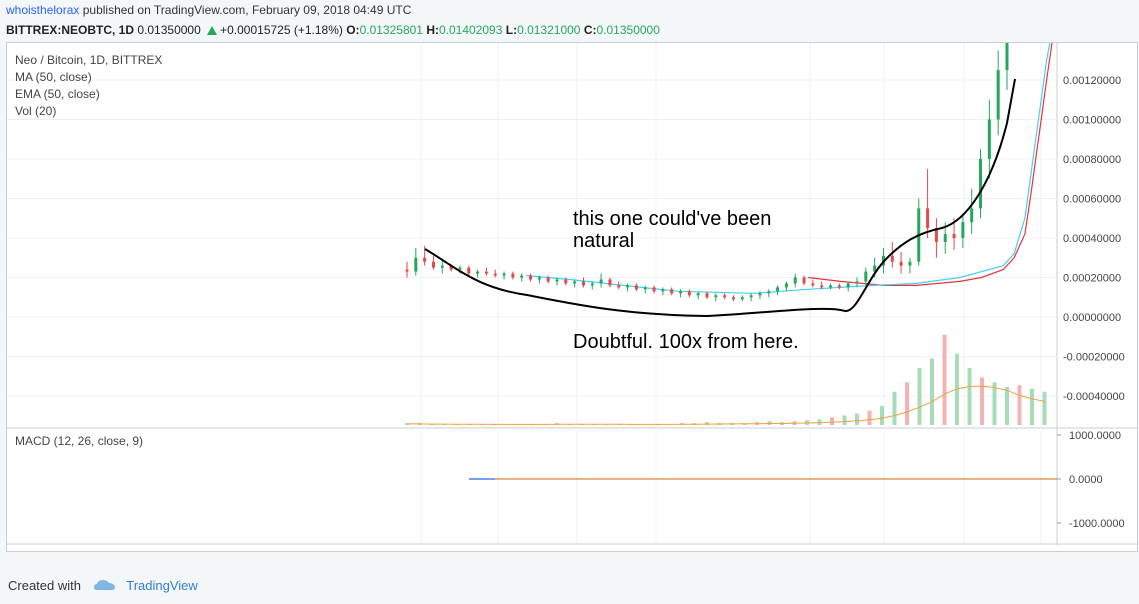 The height and width of the screenshot is (604, 1139). What do you see at coordinates (1086, 480) in the screenshot?
I see `macd-tick-label: 0.0000` at bounding box center [1086, 480].